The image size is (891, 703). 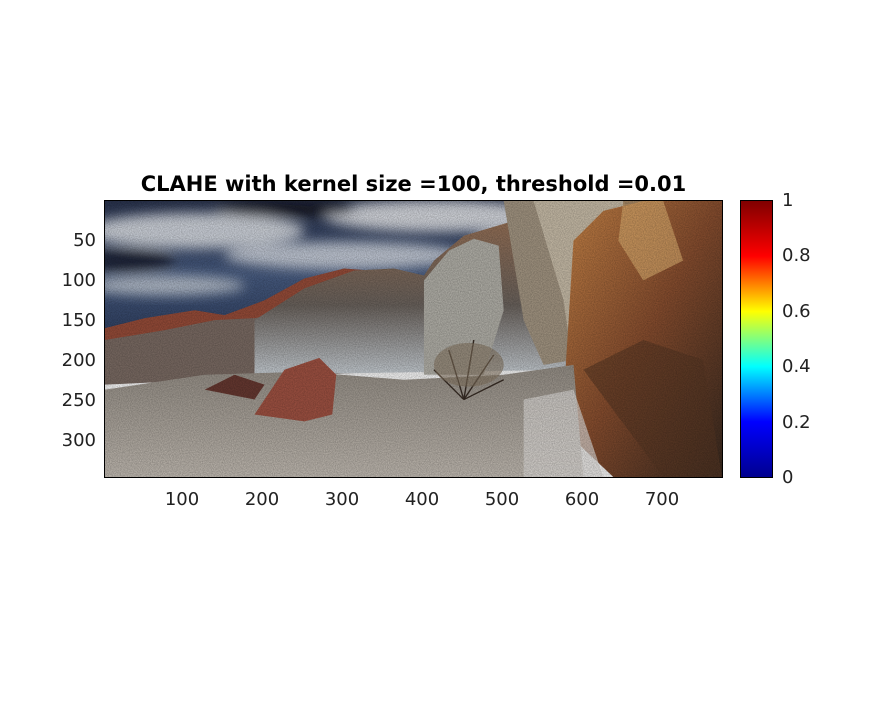 What do you see at coordinates (422, 499) in the screenshot?
I see `x-tick-label: 400` at bounding box center [422, 499].